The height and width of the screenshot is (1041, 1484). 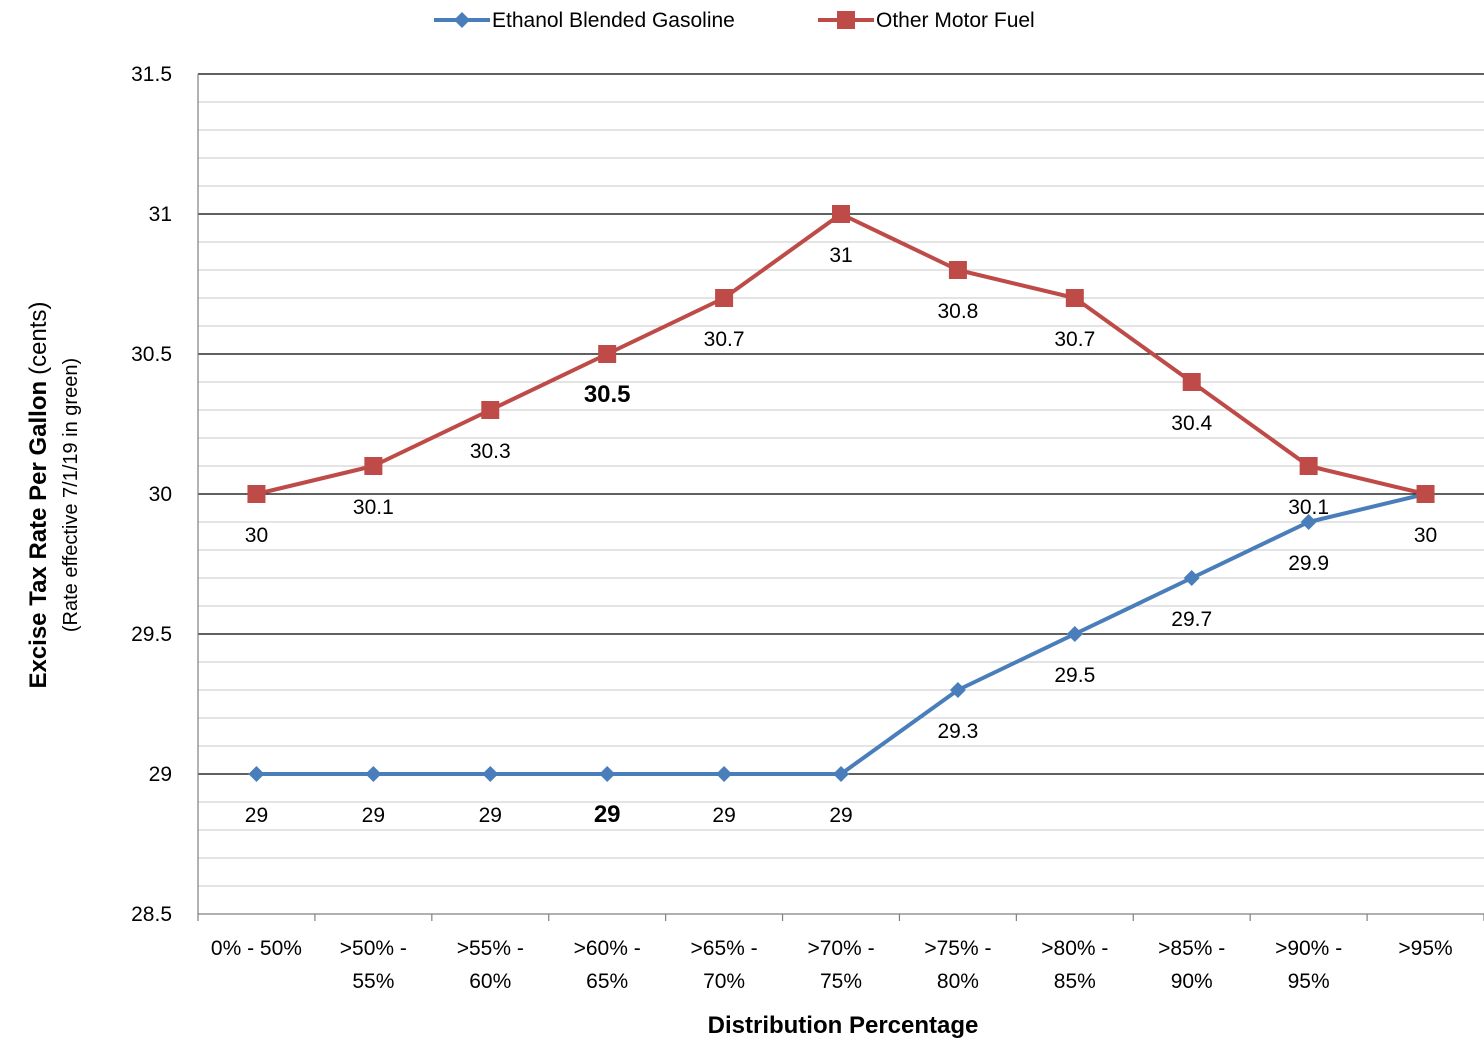 I want to click on data-label: 29.3, so click(x=957, y=731).